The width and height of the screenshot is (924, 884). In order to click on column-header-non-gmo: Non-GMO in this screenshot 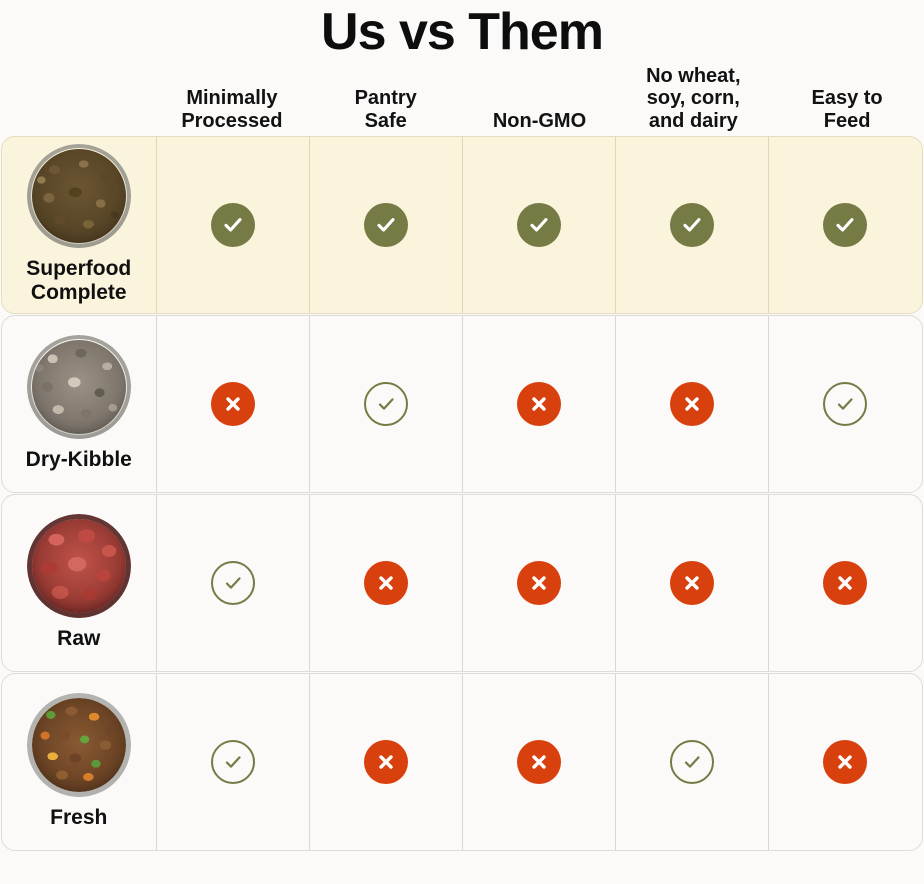, I will do `click(540, 121)`.